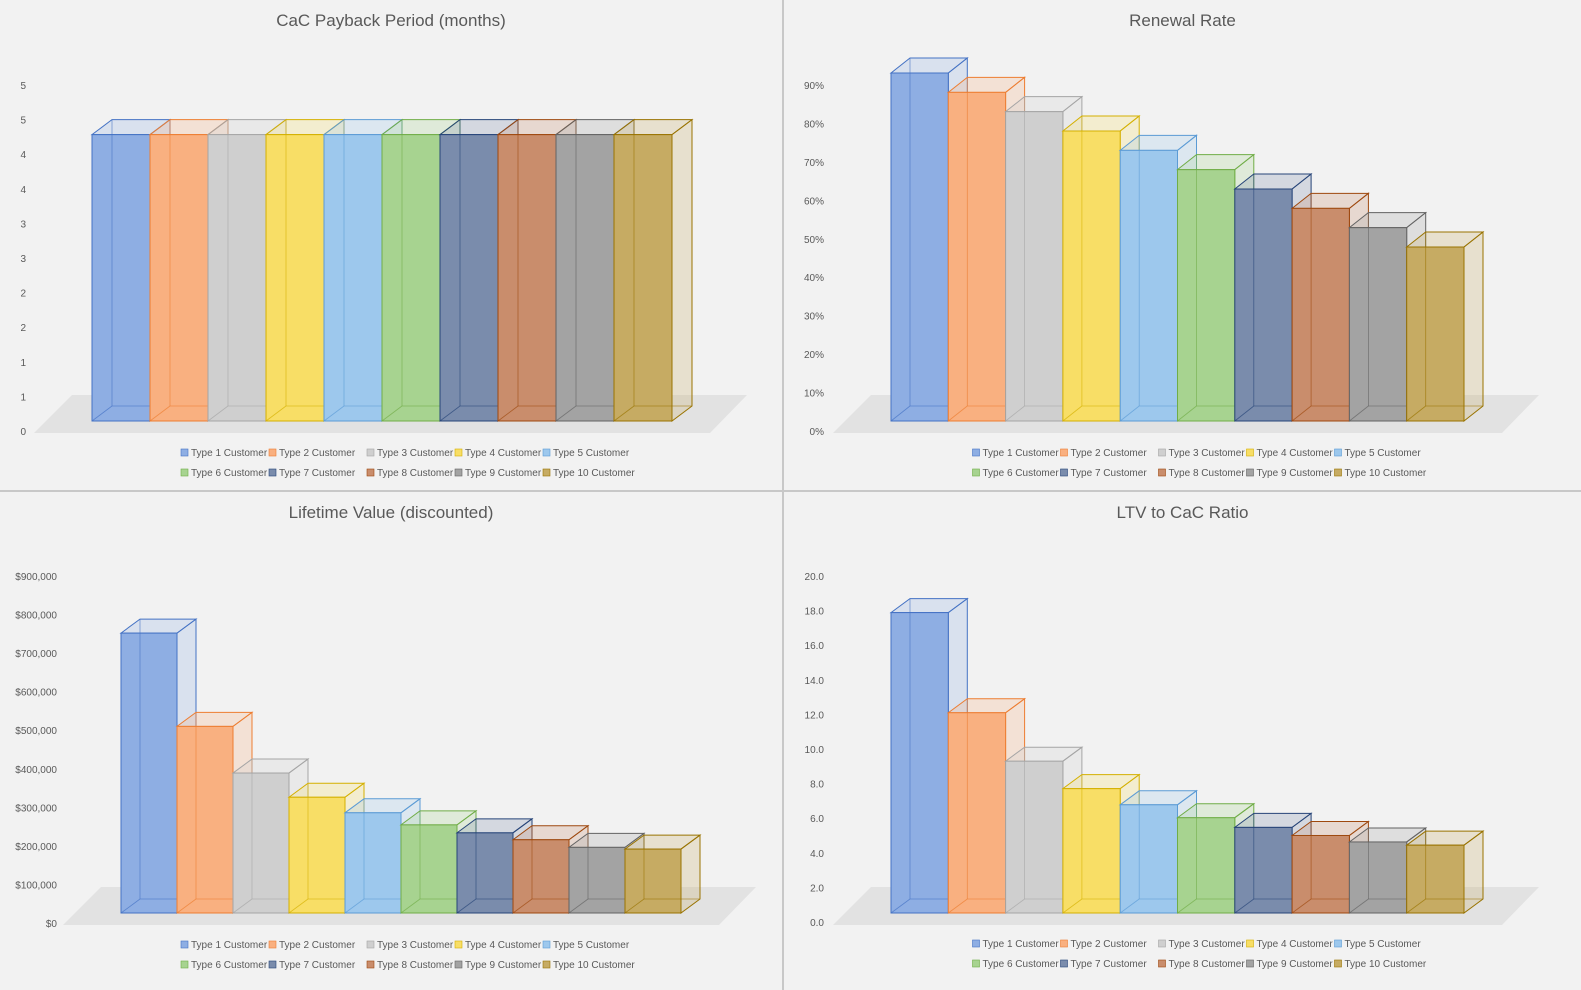  Describe the element at coordinates (817, 923) in the screenshot. I see `y-tick-label: 0.0` at that location.